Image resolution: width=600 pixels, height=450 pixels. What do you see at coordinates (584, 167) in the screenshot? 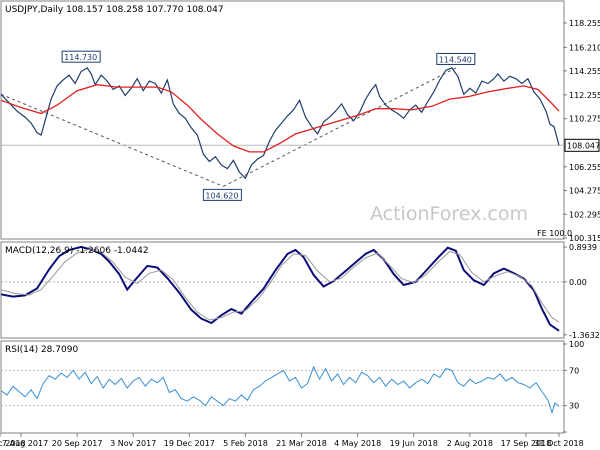
I see `price-ytick-label: 106.255` at bounding box center [584, 167].